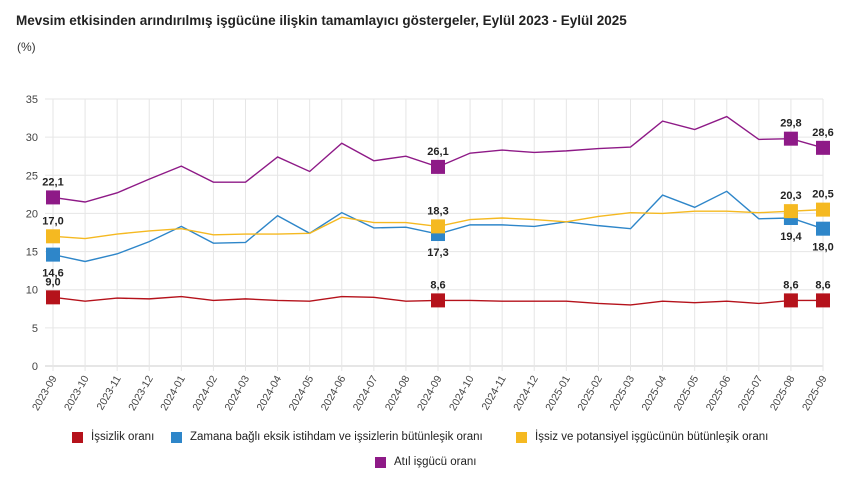 This screenshot has height=483, width=850. What do you see at coordinates (815, 393) in the screenshot?
I see `x-tick-label: 2025-09` at bounding box center [815, 393].